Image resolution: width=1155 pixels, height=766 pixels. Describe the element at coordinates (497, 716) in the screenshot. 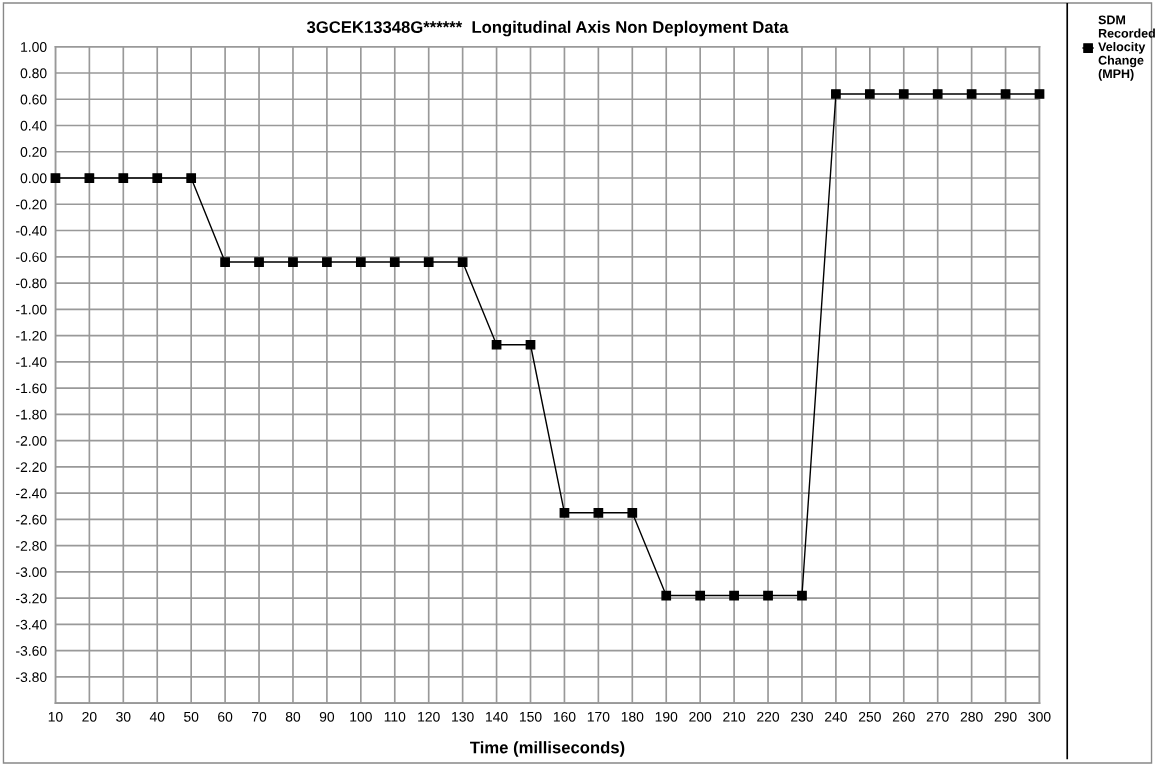

I see `x-tick-label: 140` at that location.